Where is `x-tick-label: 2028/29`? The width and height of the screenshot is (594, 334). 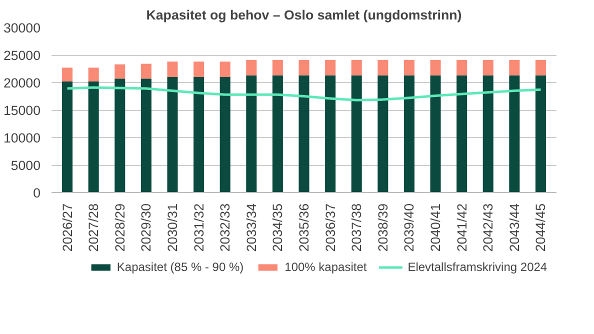 x-tick-label: 2028/29 is located at coordinates (120, 227).